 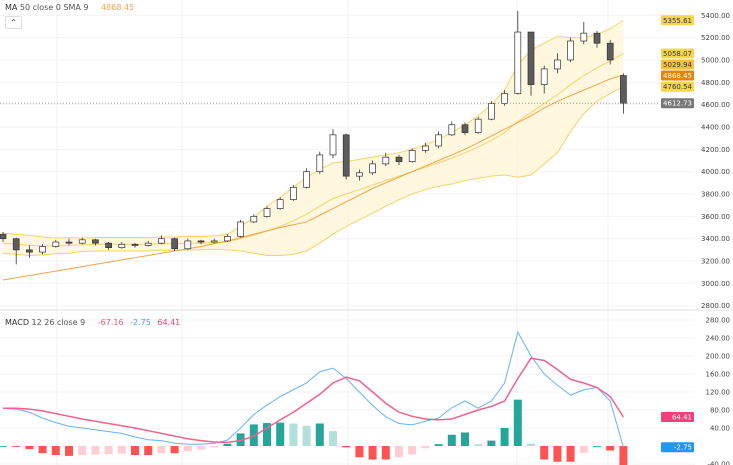 I want to click on price-axis-tick: 4600.00, so click(x=715, y=105).